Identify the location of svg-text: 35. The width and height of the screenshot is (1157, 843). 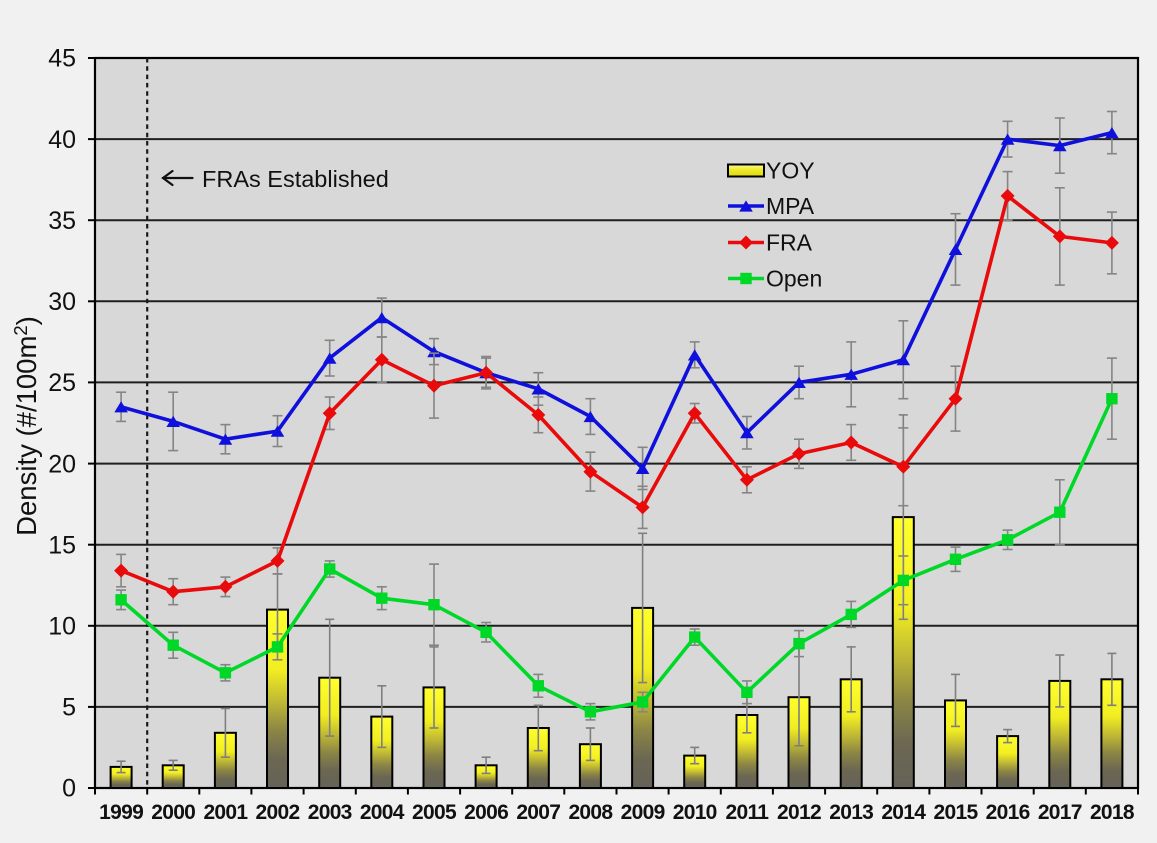
(62, 221).